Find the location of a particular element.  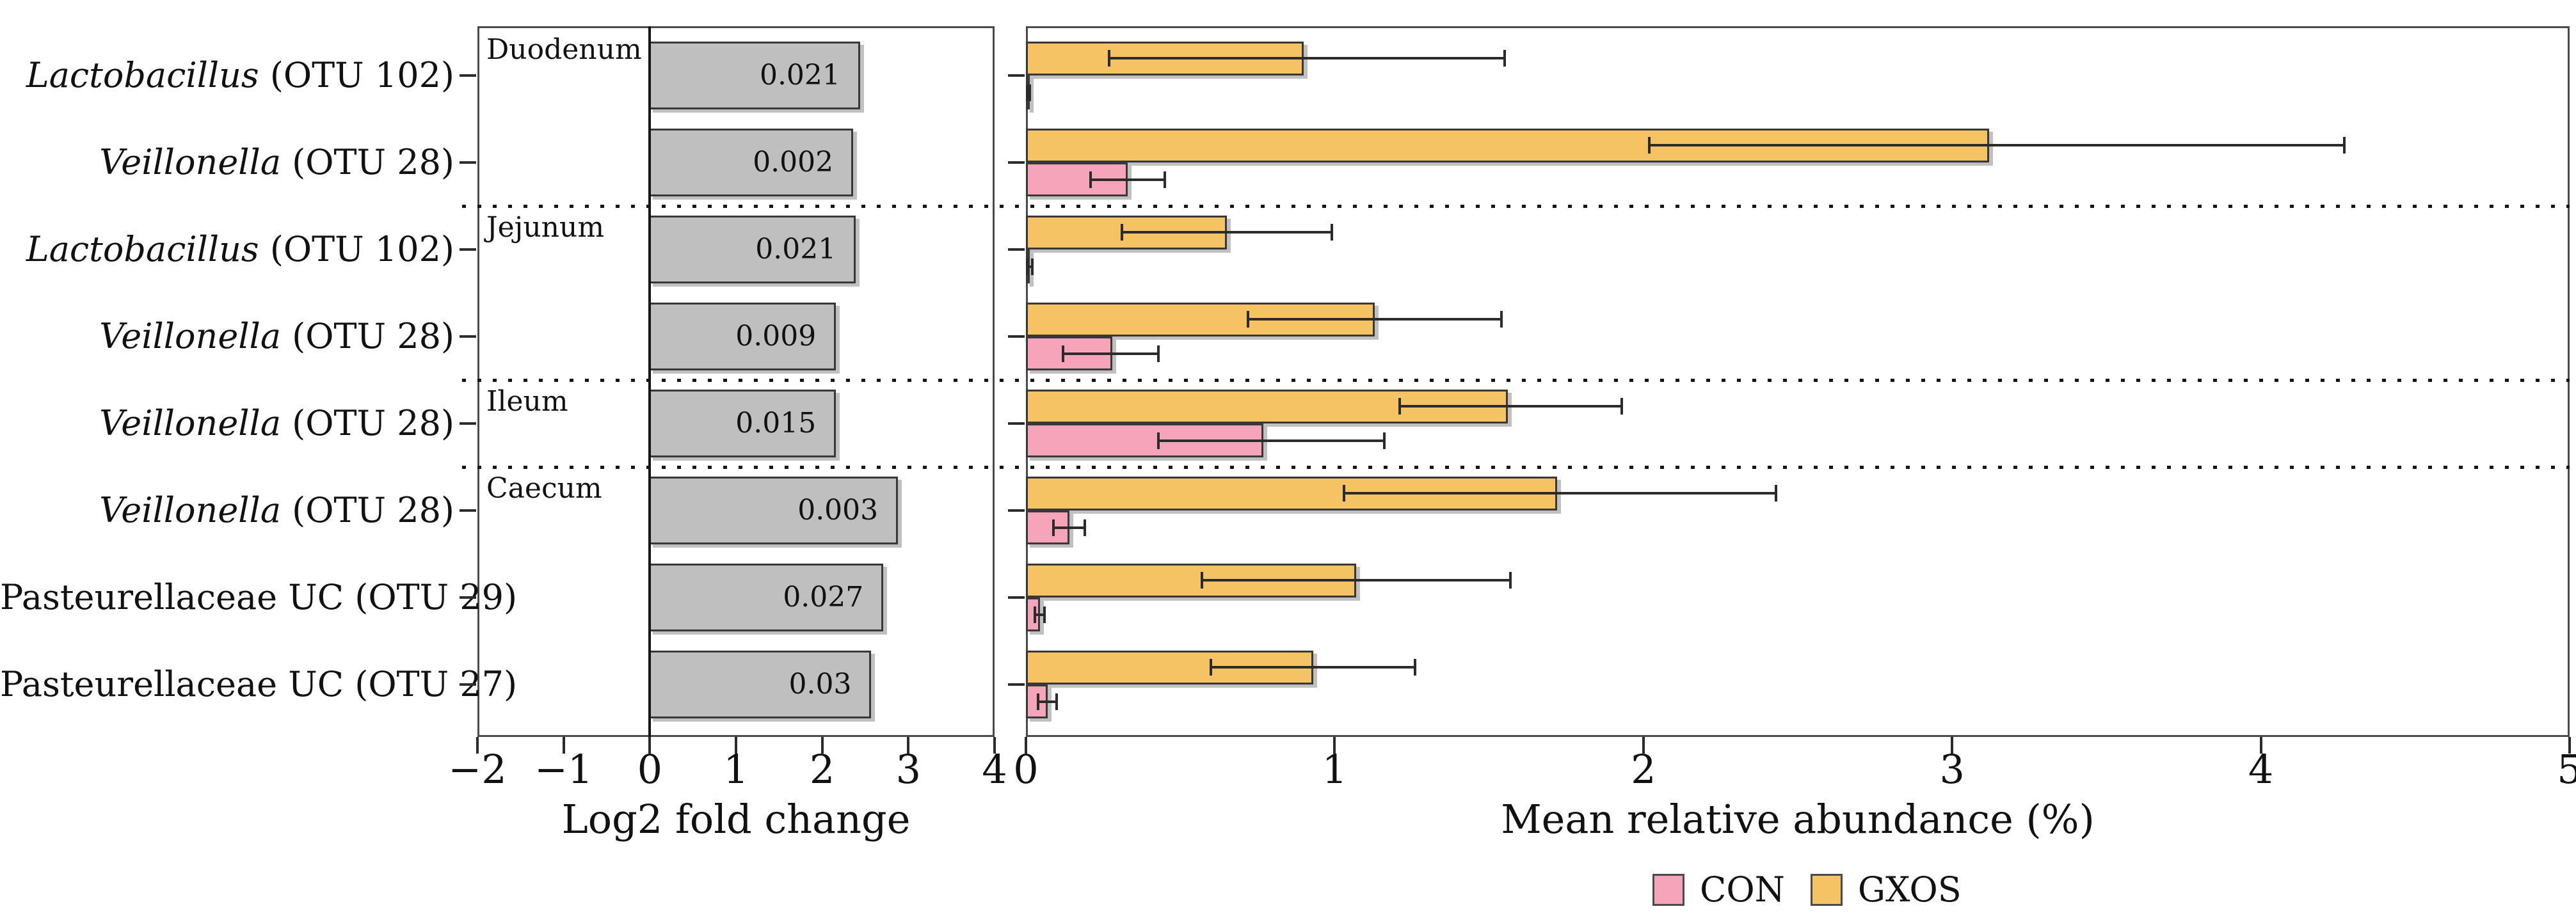

legend-item-gxos: GXOS is located at coordinates (1886, 890).